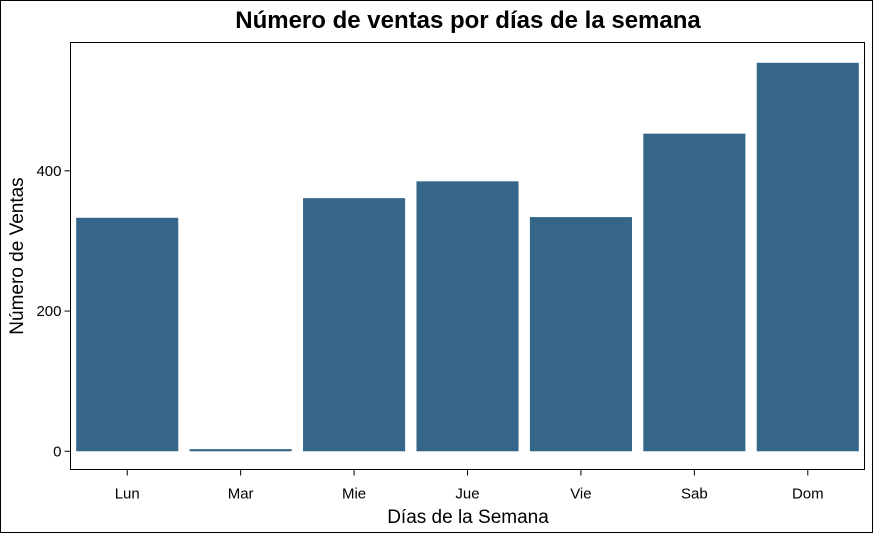 The height and width of the screenshot is (533, 873). Describe the element at coordinates (467, 316) in the screenshot. I see `bar-jue` at that location.